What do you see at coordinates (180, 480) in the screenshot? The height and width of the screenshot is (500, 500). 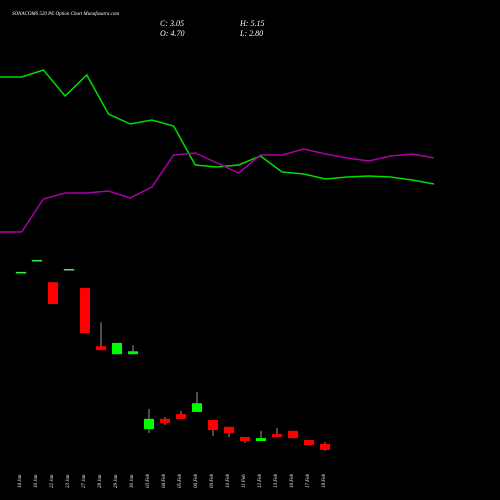 I see `x-tick-label: 05 Feb` at bounding box center [180, 480].